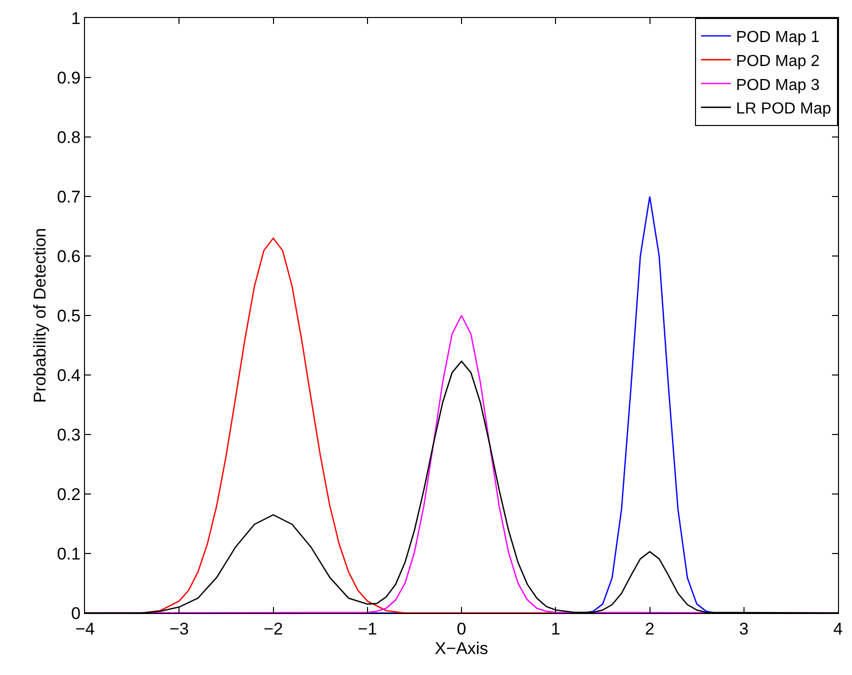 The height and width of the screenshot is (675, 852). Describe the element at coordinates (179, 628) in the screenshot. I see `x-tick-label: −3` at that location.